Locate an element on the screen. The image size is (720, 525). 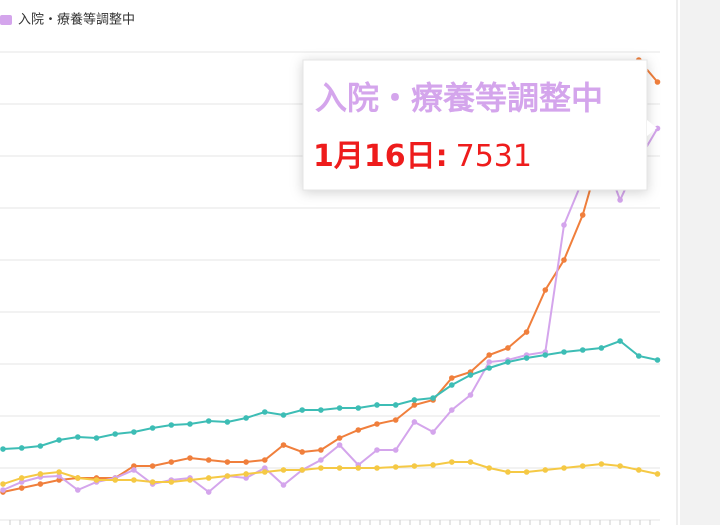
tooltip-title: 入院・療養等調整中 is located at coordinates (459, 98).